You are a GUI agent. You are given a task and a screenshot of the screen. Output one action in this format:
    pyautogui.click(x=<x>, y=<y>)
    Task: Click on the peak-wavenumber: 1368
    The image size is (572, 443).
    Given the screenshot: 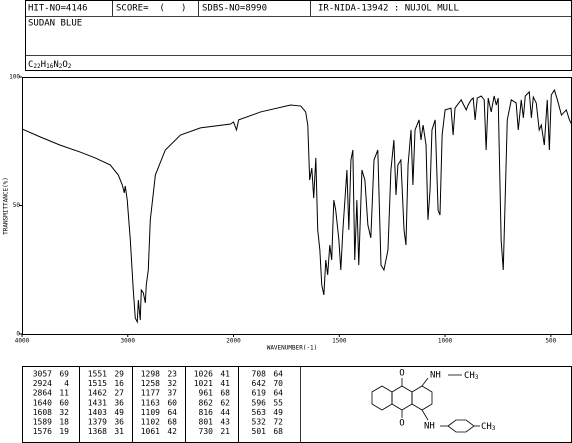 What is the action you would take?
    pyautogui.click(x=97, y=431)
    